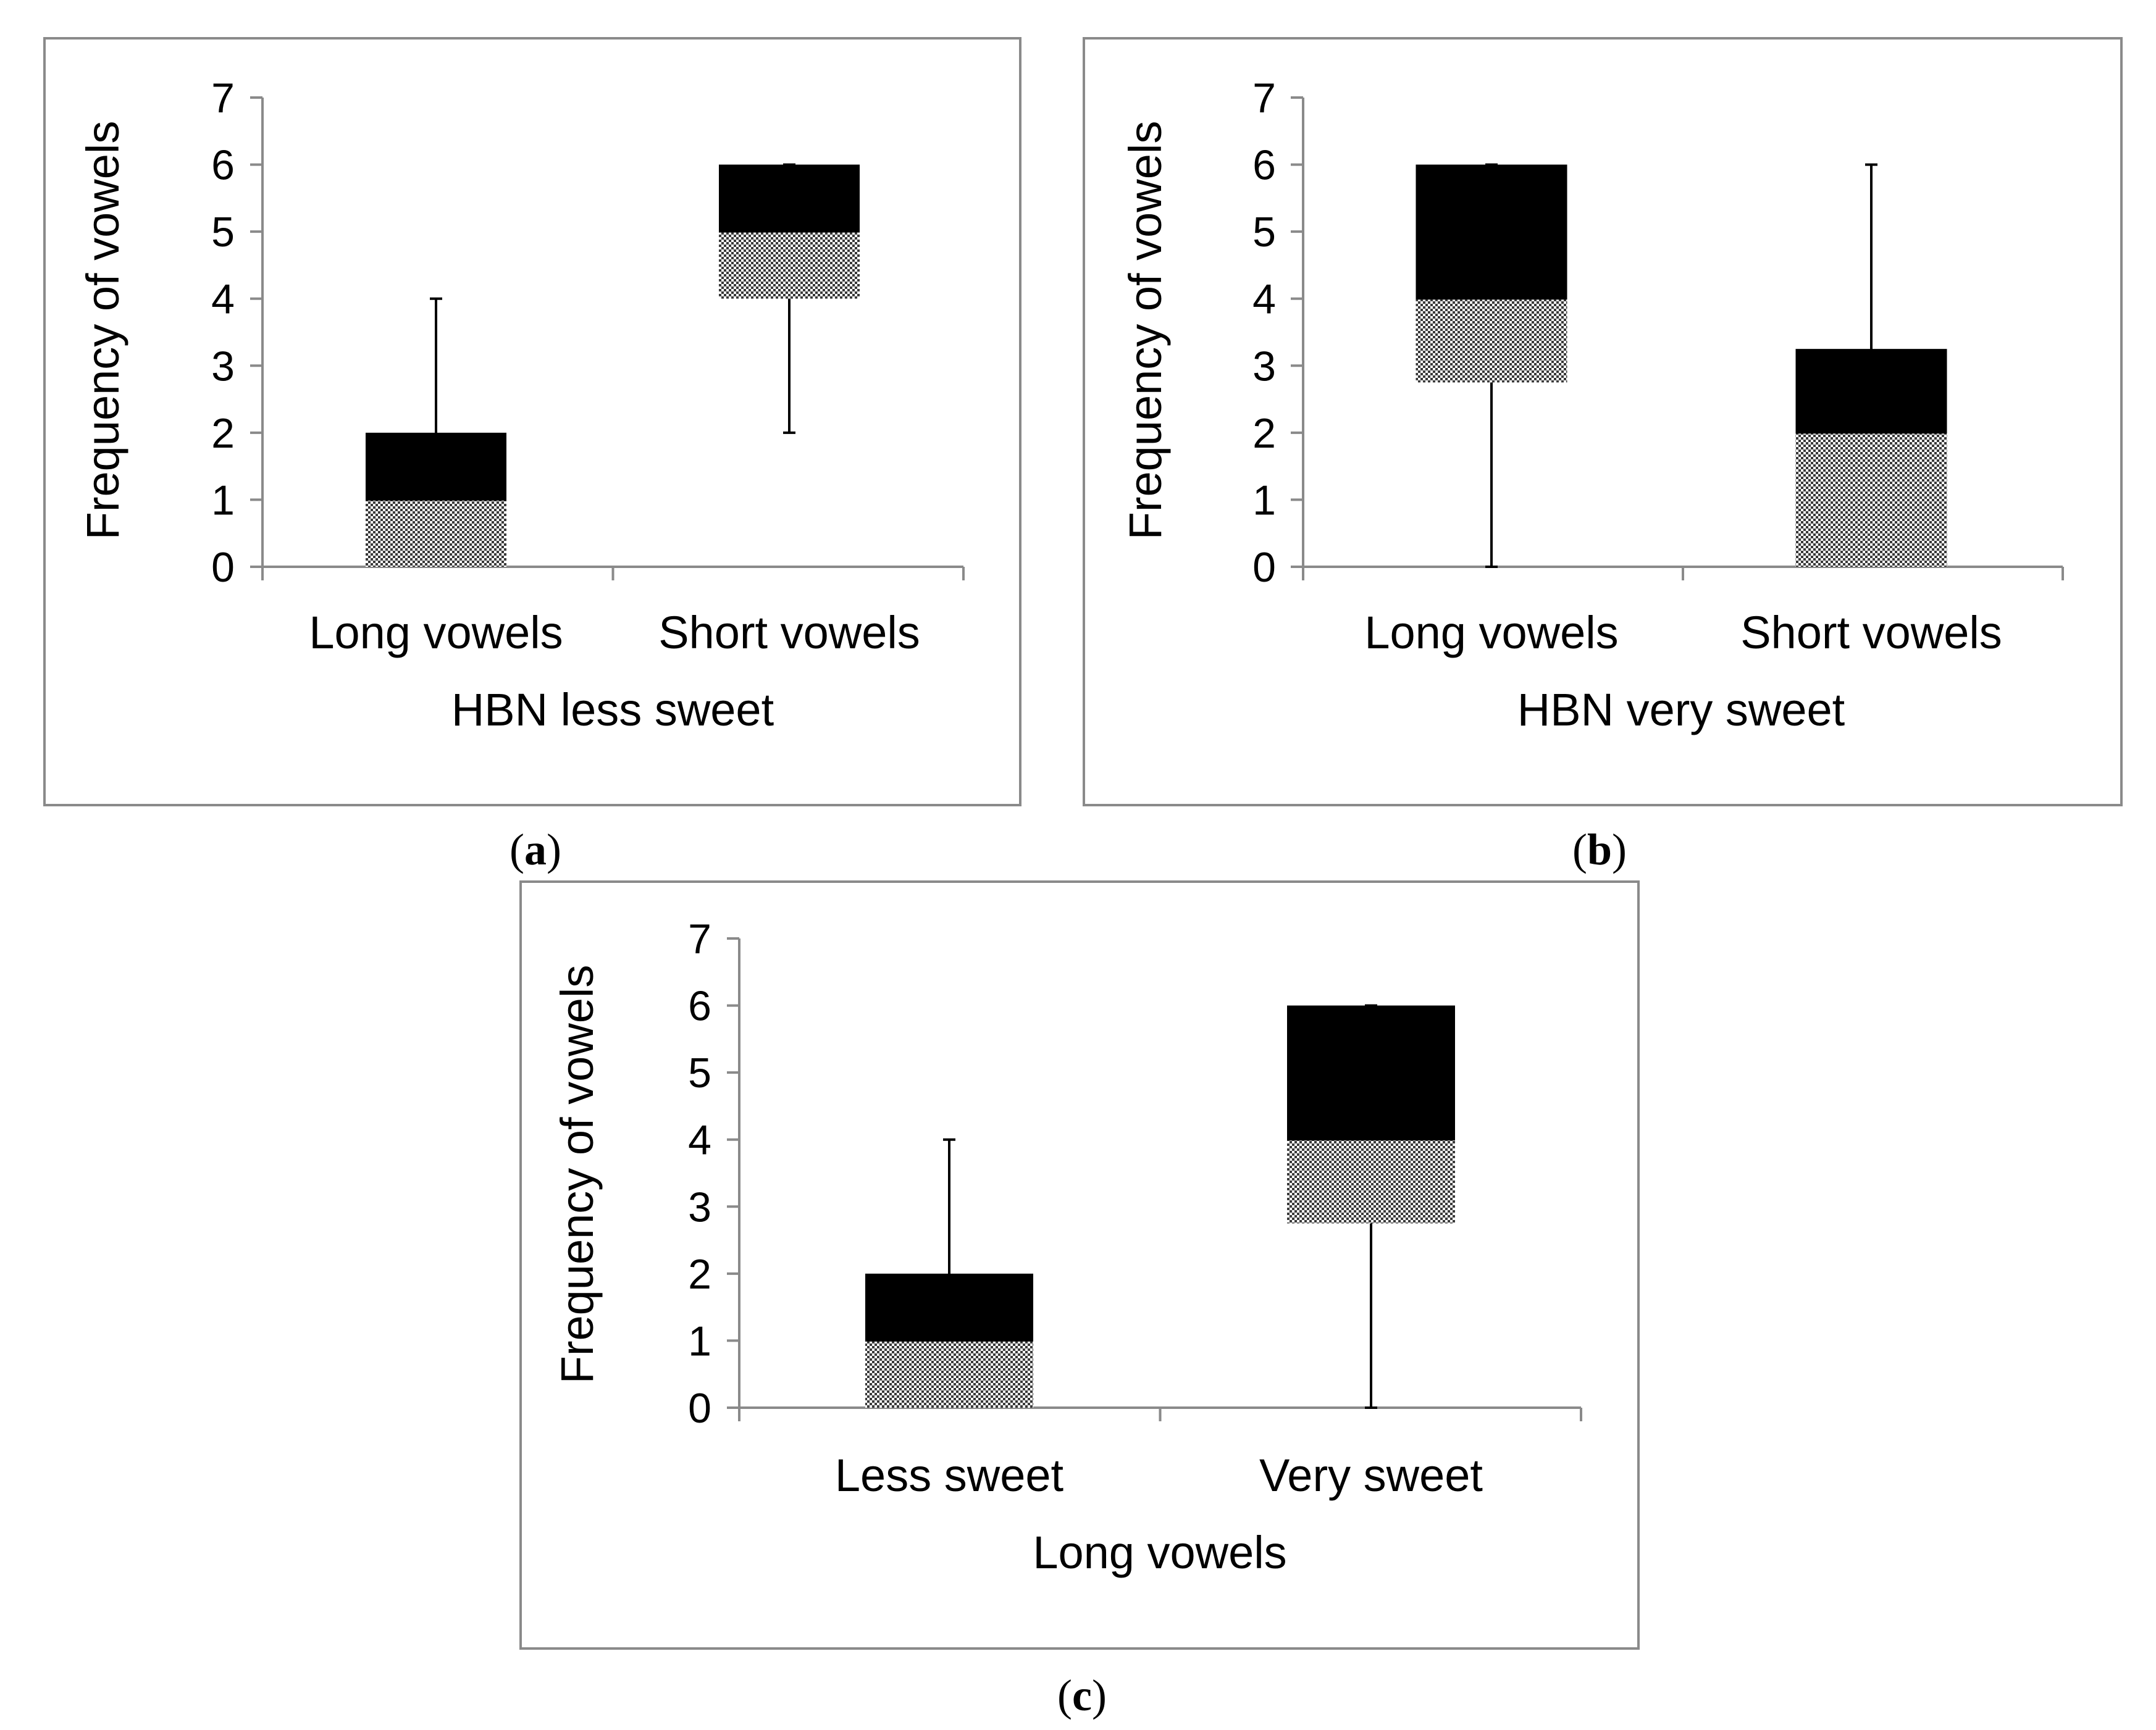  I want to click on panel-a-box-2-upper, so click(790, 198).